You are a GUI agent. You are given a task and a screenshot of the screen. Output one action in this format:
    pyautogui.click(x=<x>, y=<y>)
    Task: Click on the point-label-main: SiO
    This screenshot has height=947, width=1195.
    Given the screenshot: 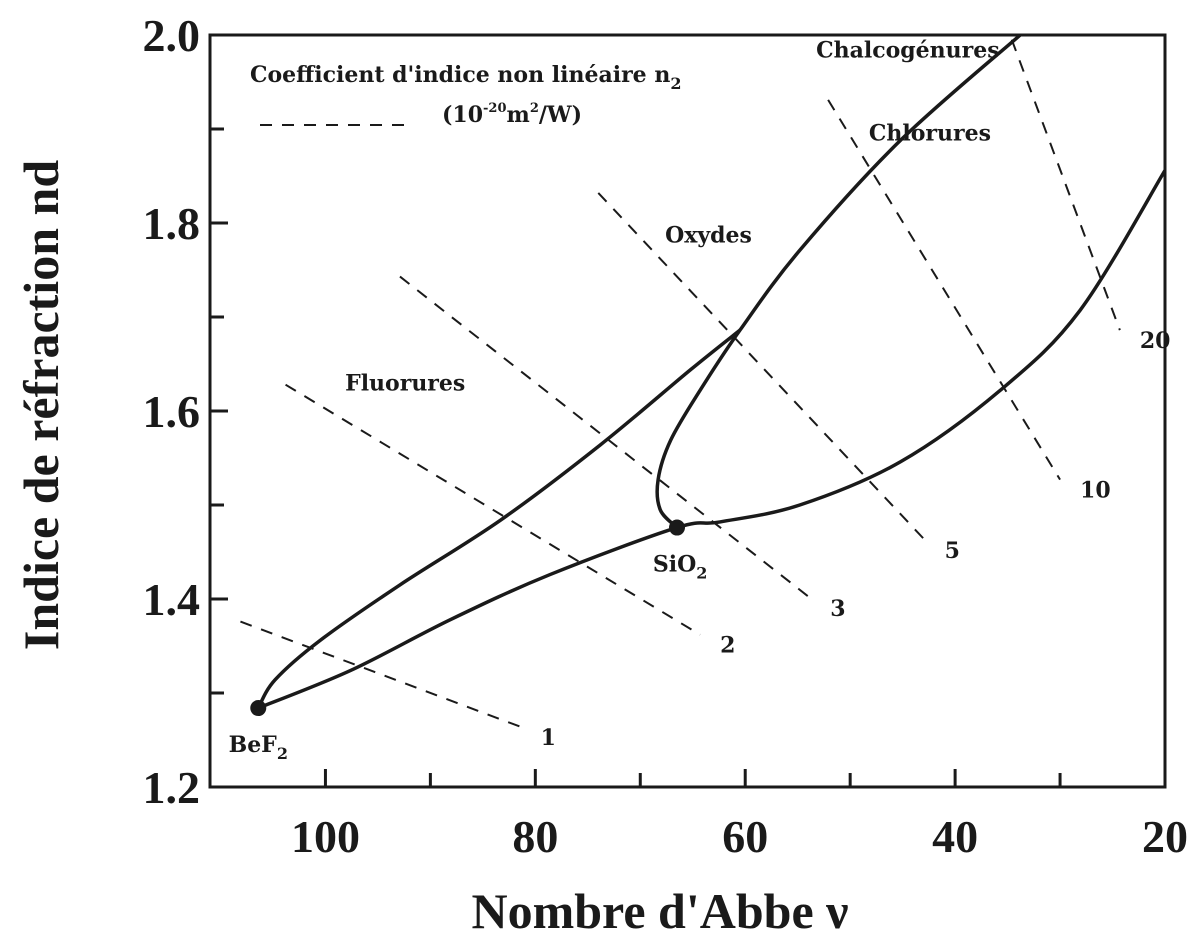 What is the action you would take?
    pyautogui.click(x=674, y=565)
    